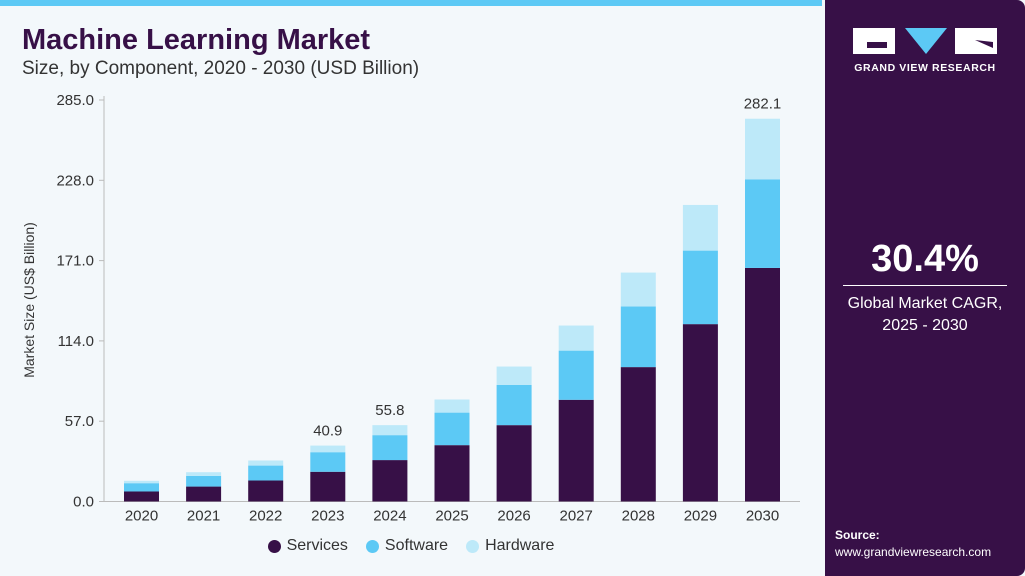  Describe the element at coordinates (328, 449) in the screenshot. I see `bar-hardware-2023` at that location.